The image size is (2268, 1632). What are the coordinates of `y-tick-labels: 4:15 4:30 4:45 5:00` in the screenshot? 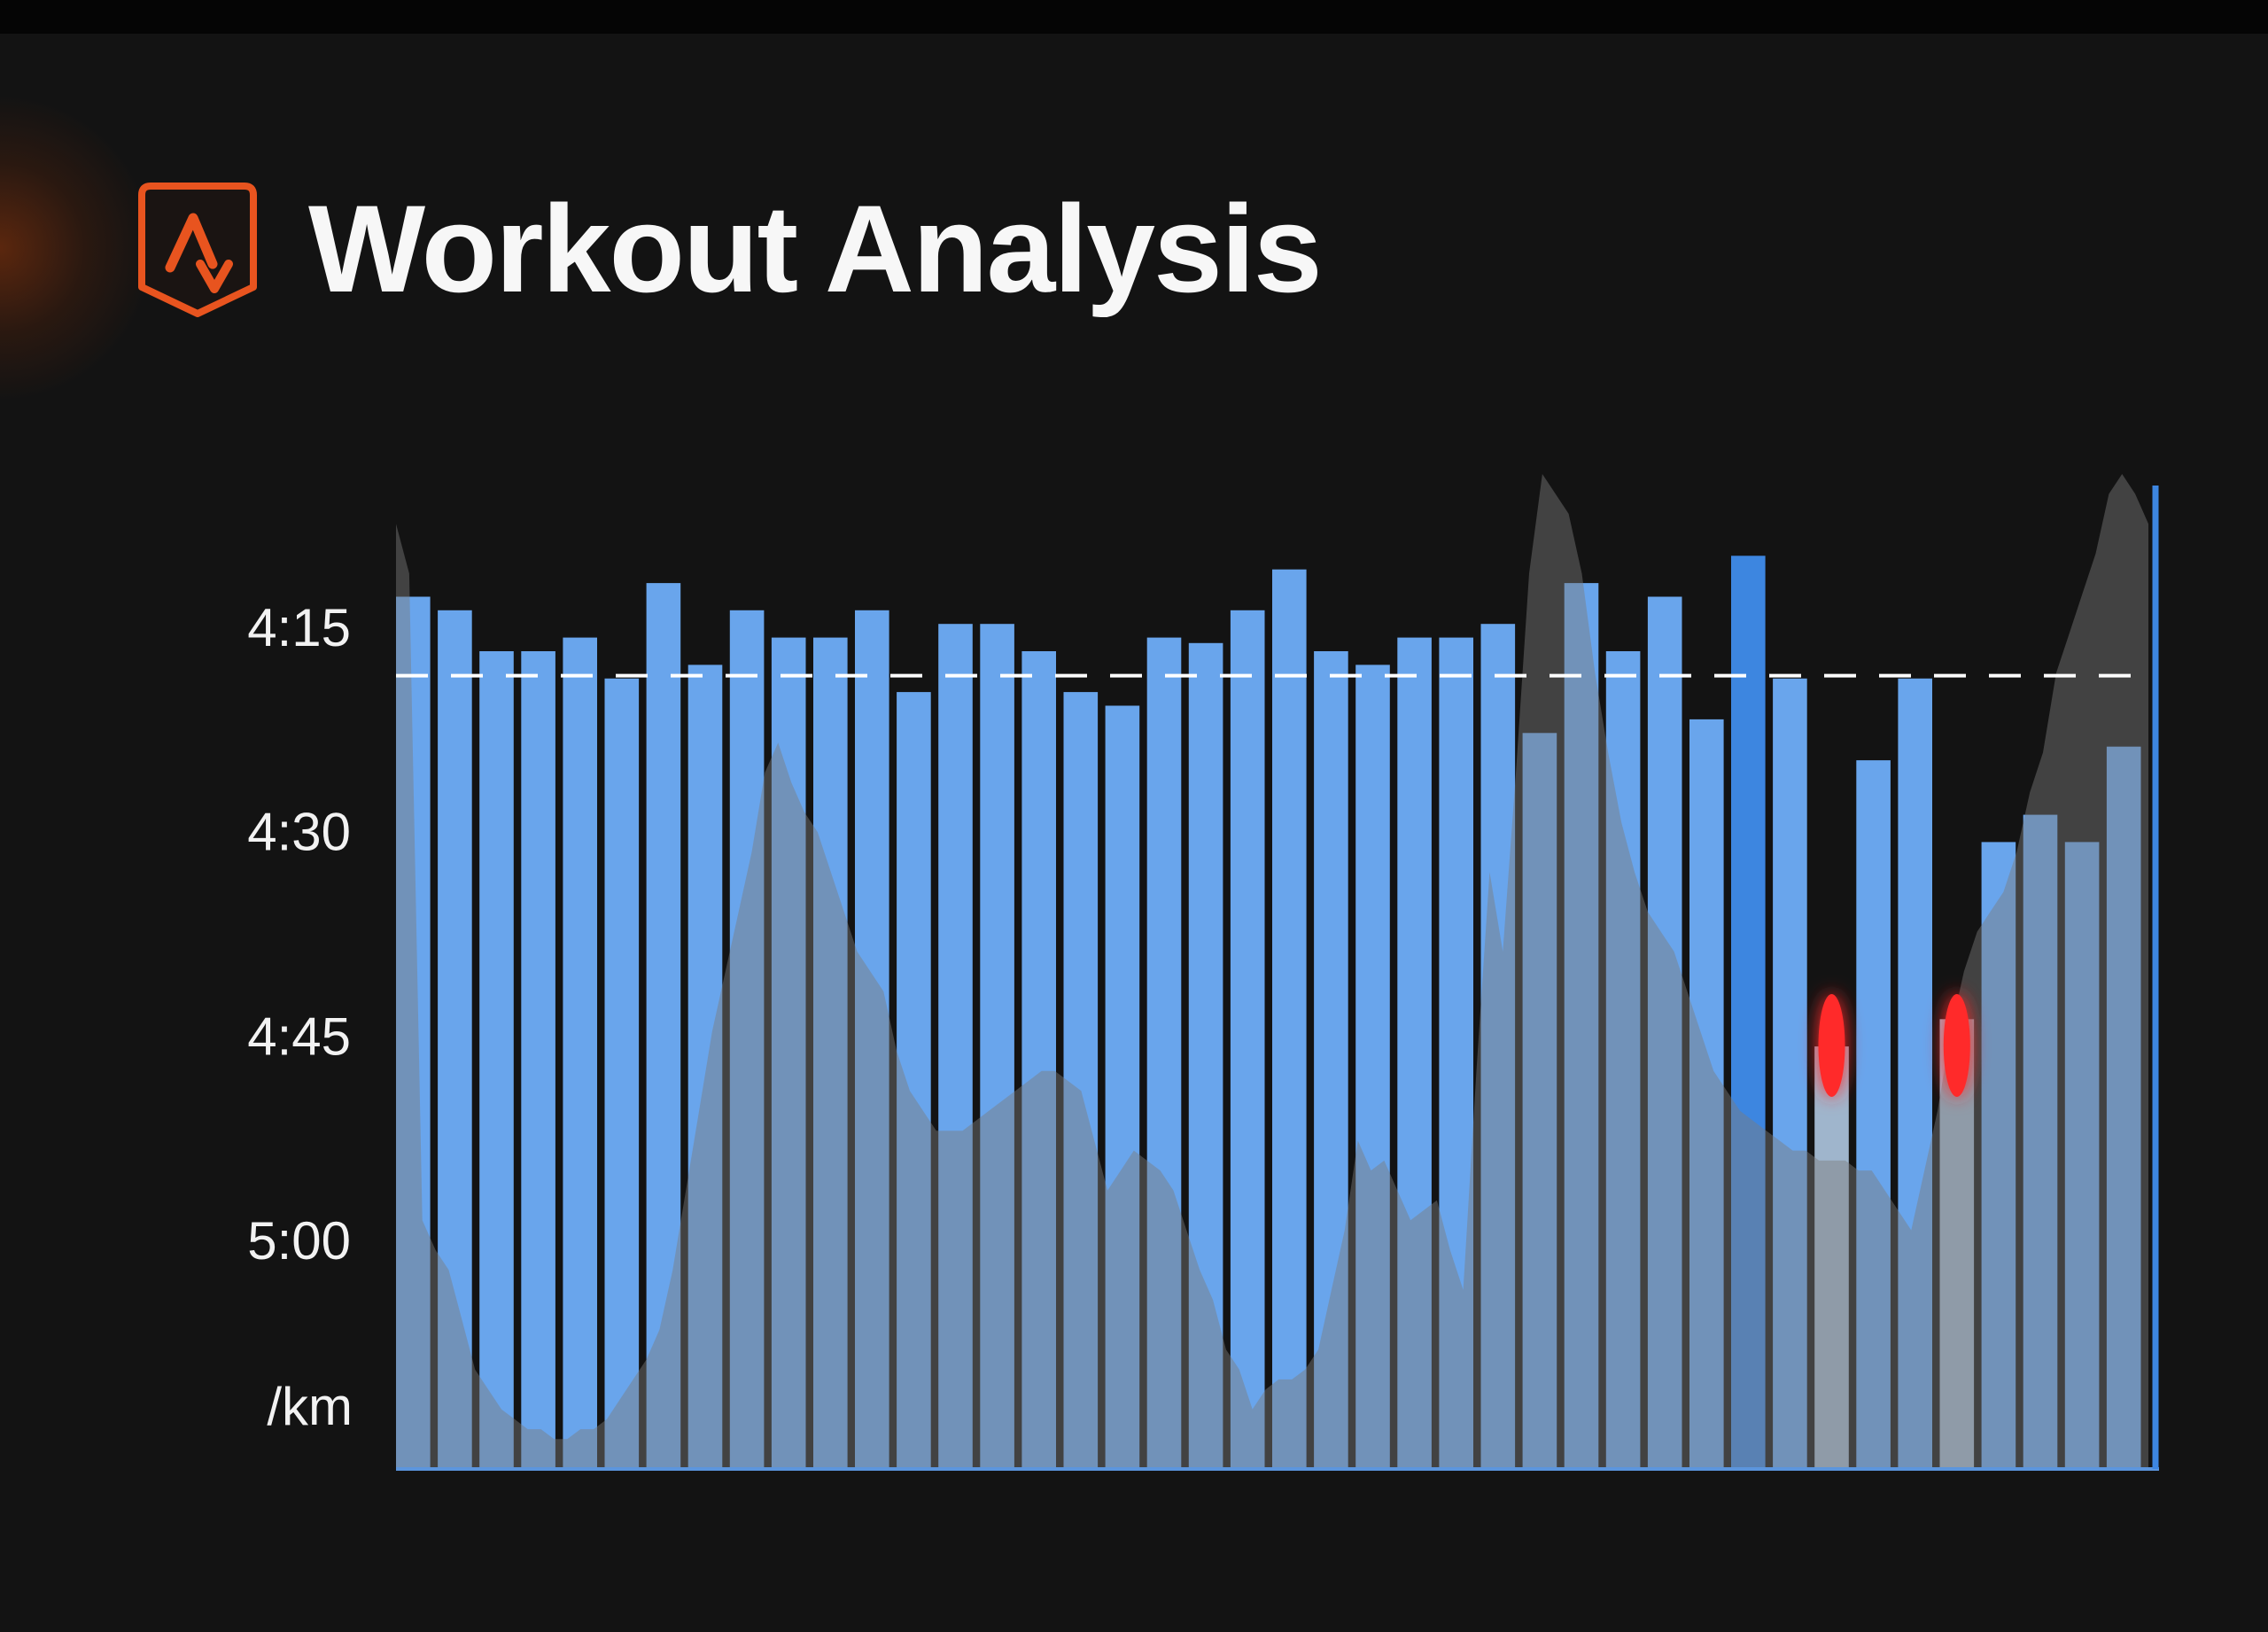 It's located at (299, 934).